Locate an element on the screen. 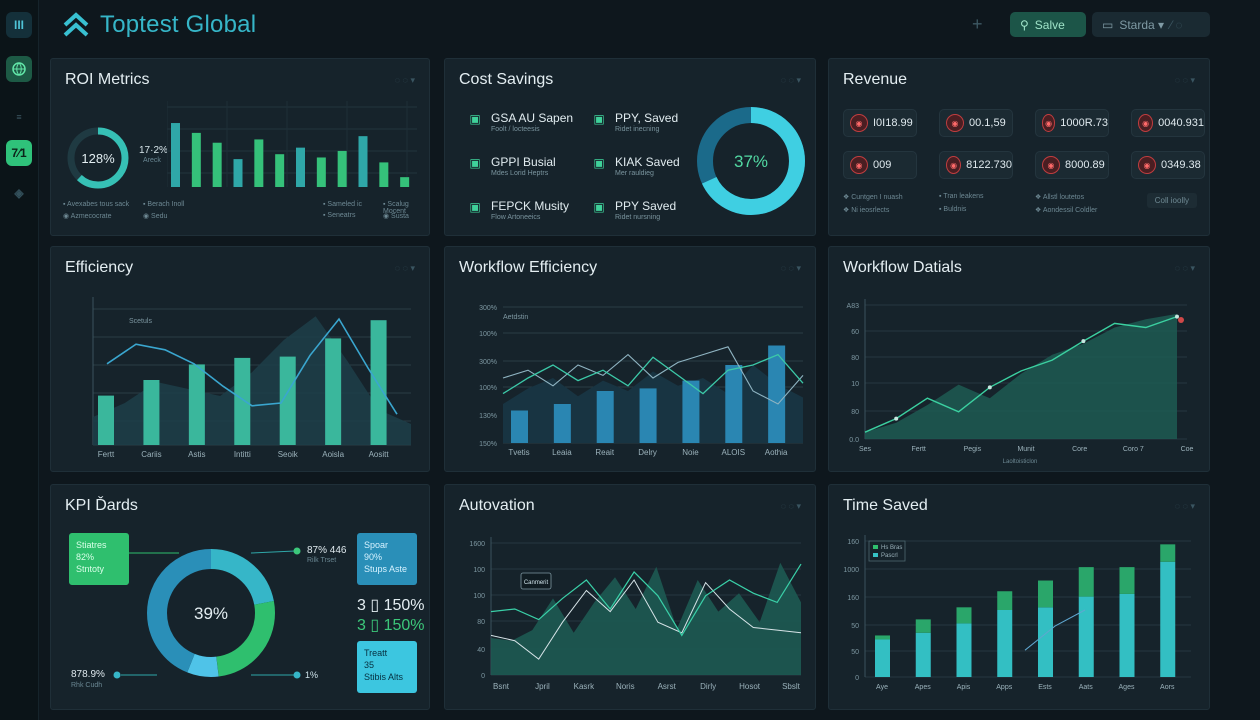  app-logo: Toptest Global is located at coordinates (159, 25).